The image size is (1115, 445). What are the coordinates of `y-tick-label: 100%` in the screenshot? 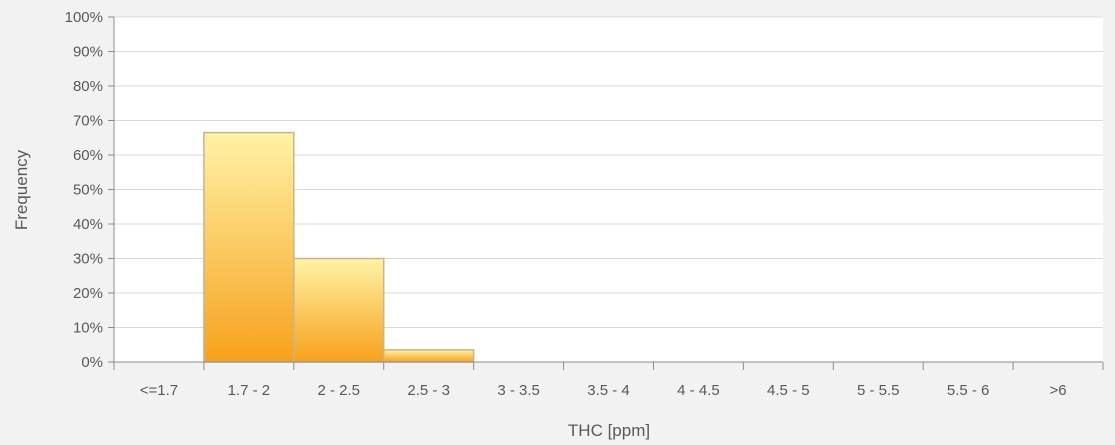 It's located at (84, 17).